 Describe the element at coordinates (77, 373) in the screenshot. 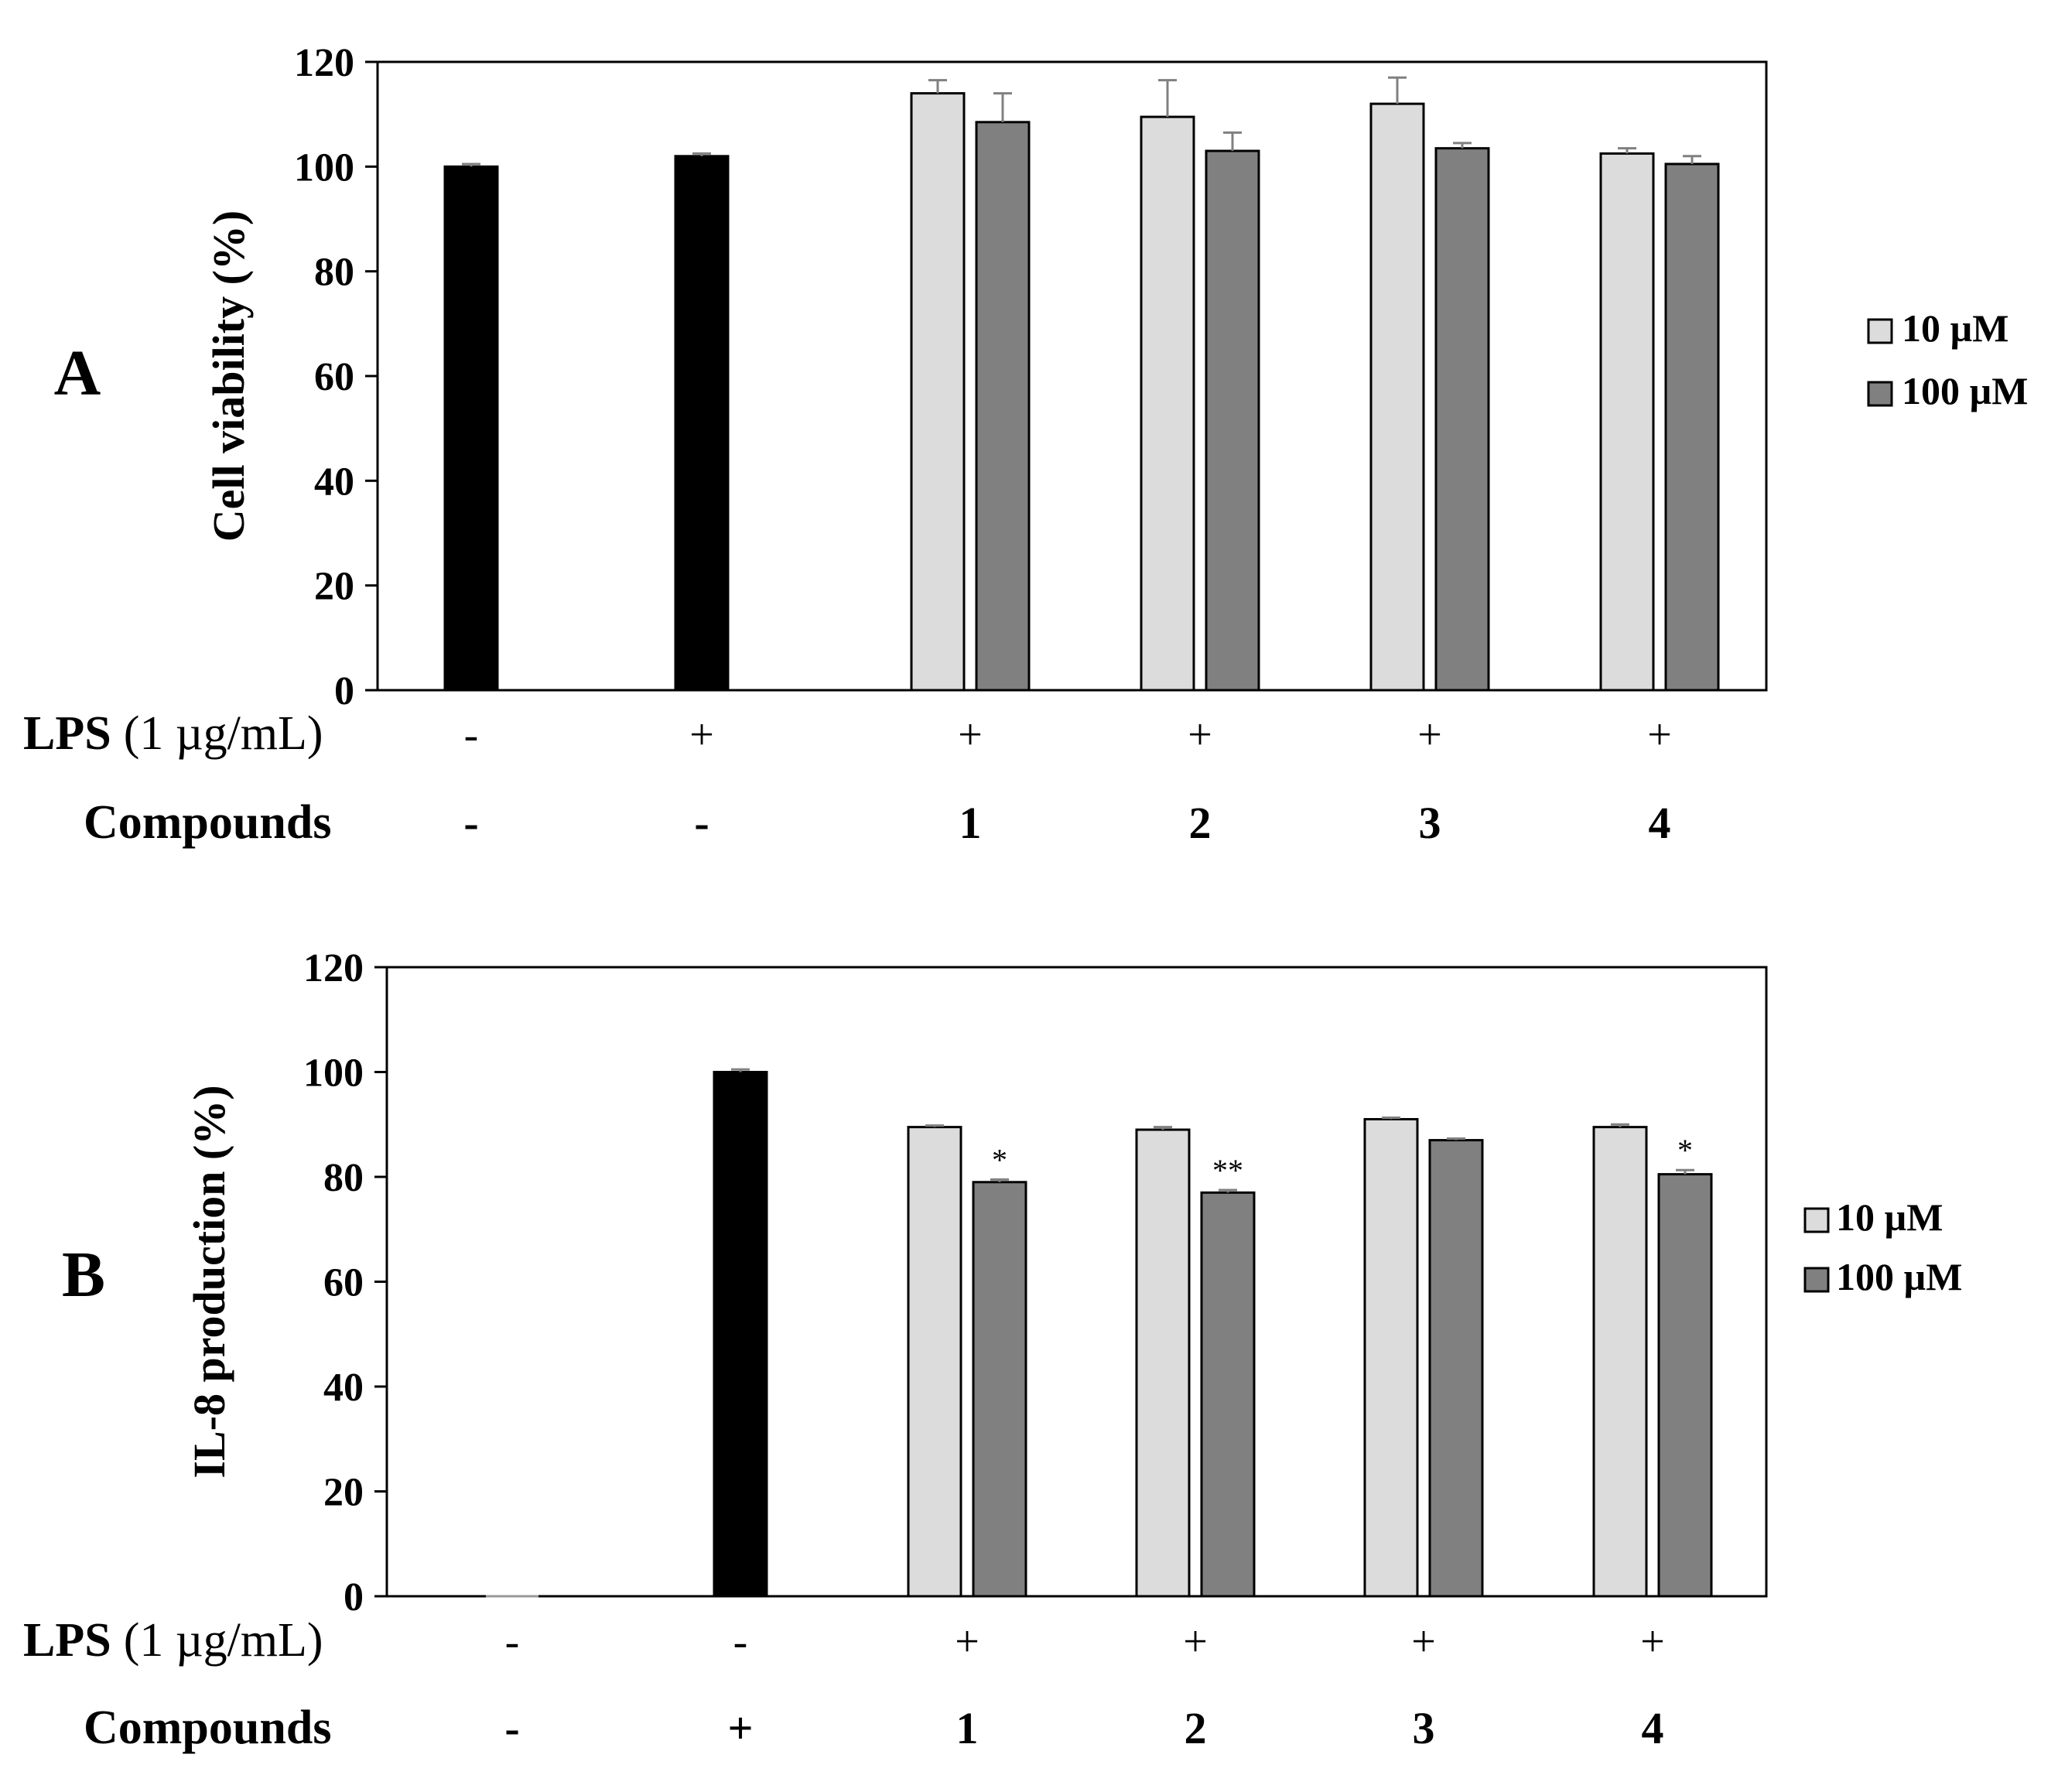

I see `panel-label: A` at that location.